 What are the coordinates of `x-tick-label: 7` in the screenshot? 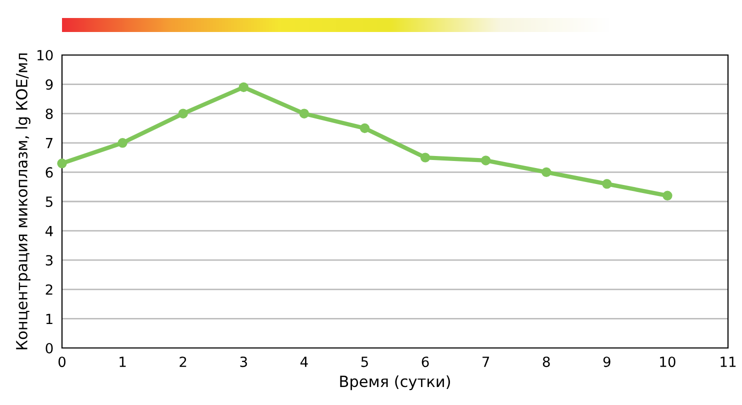 It's located at (486, 361).